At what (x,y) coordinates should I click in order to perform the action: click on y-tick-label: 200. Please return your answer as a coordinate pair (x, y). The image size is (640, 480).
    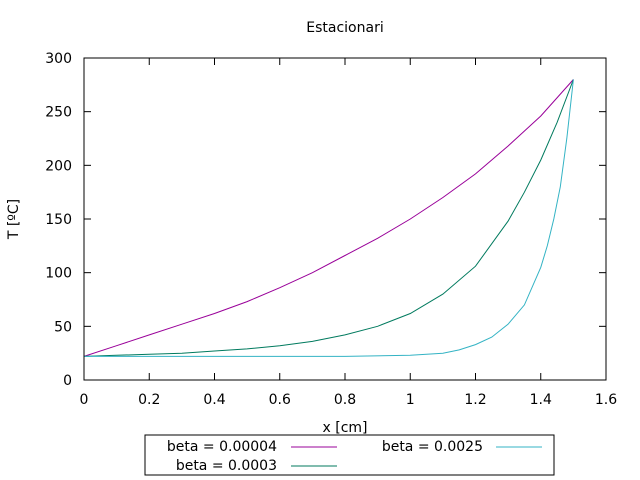
    Looking at the image, I should click on (58, 166).